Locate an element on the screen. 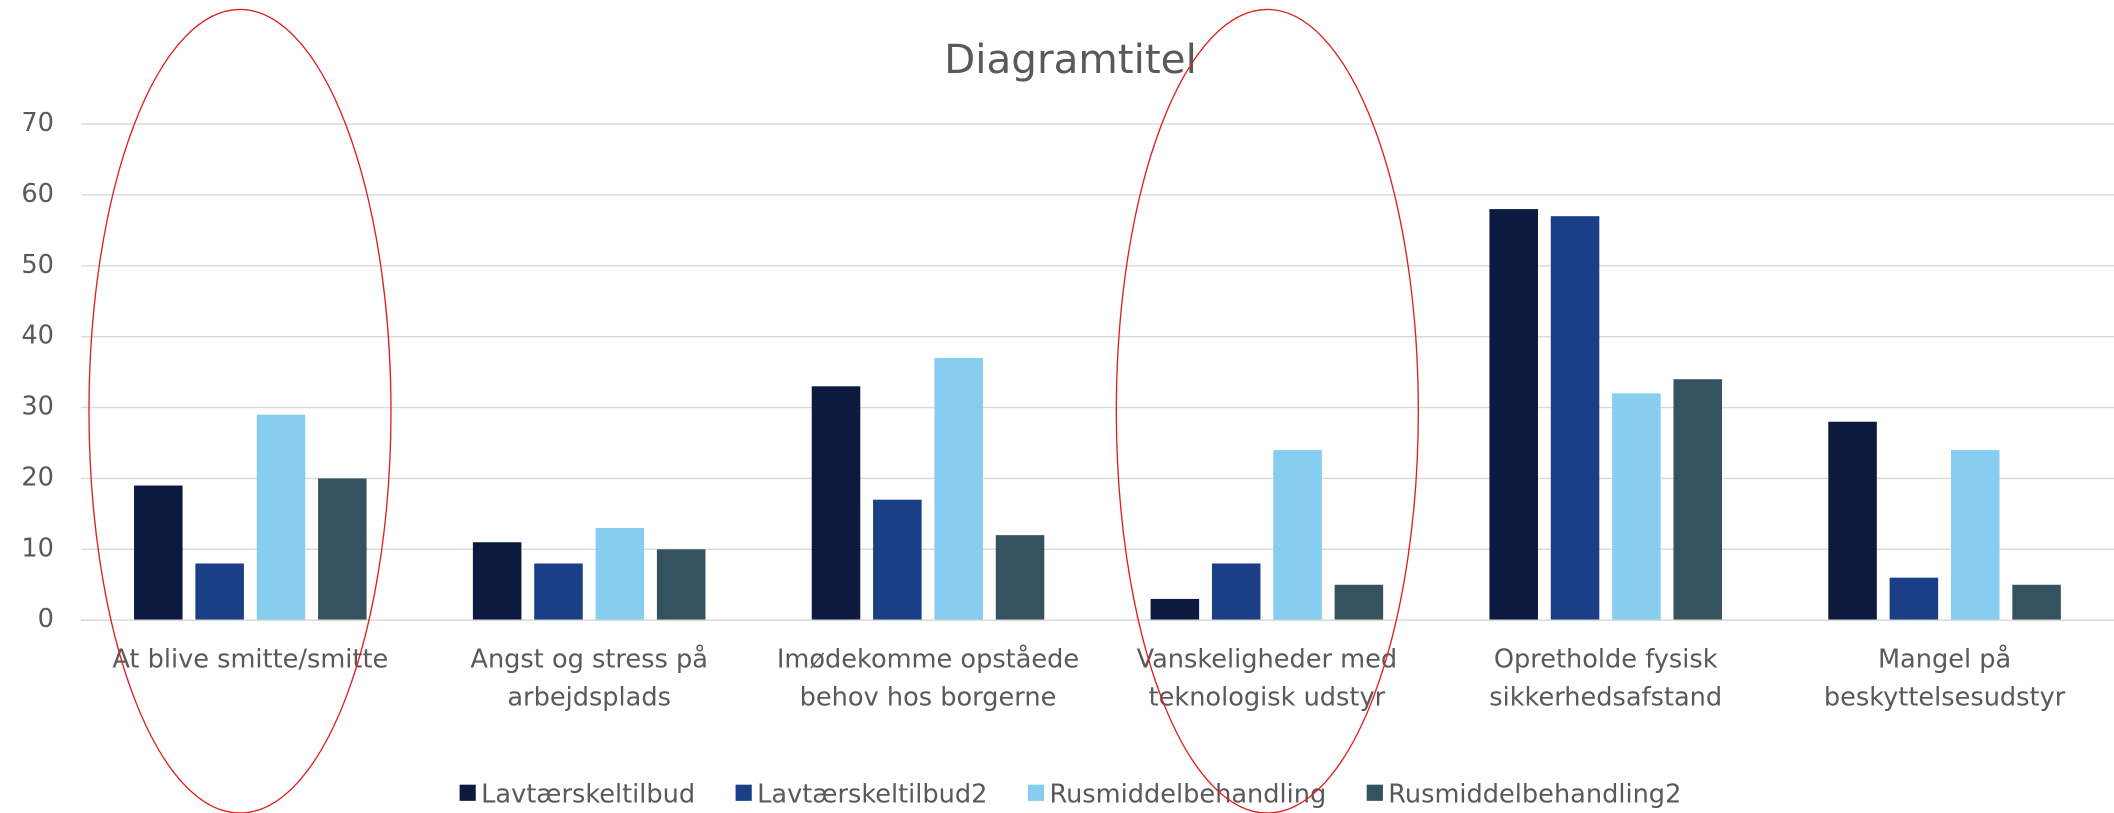  x-tick-label: Mangel på beskyttelsesudstyr is located at coordinates (1945, 679).